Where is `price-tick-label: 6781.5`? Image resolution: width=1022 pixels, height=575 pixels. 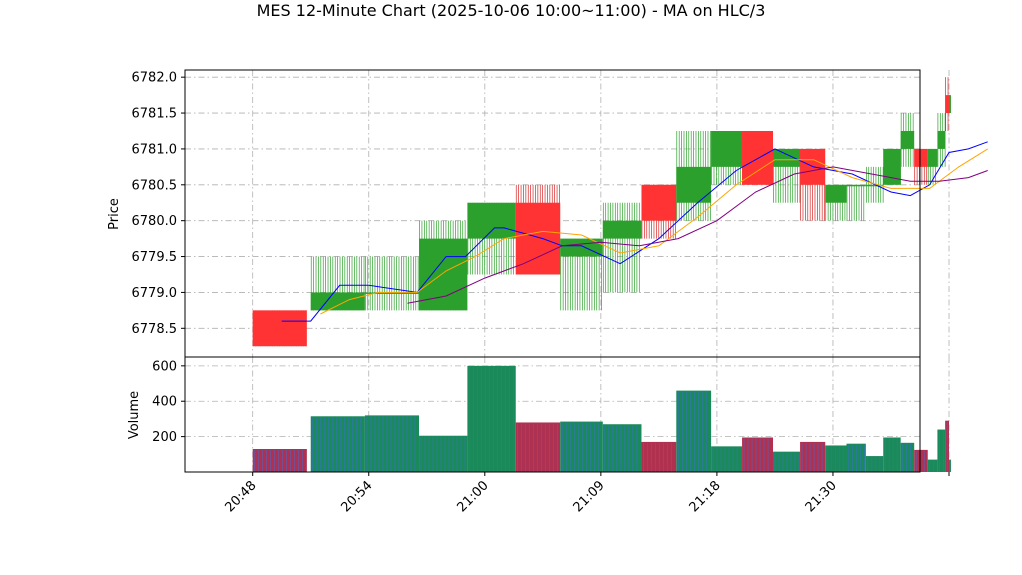 price-tick-label: 6781.5 is located at coordinates (155, 114).